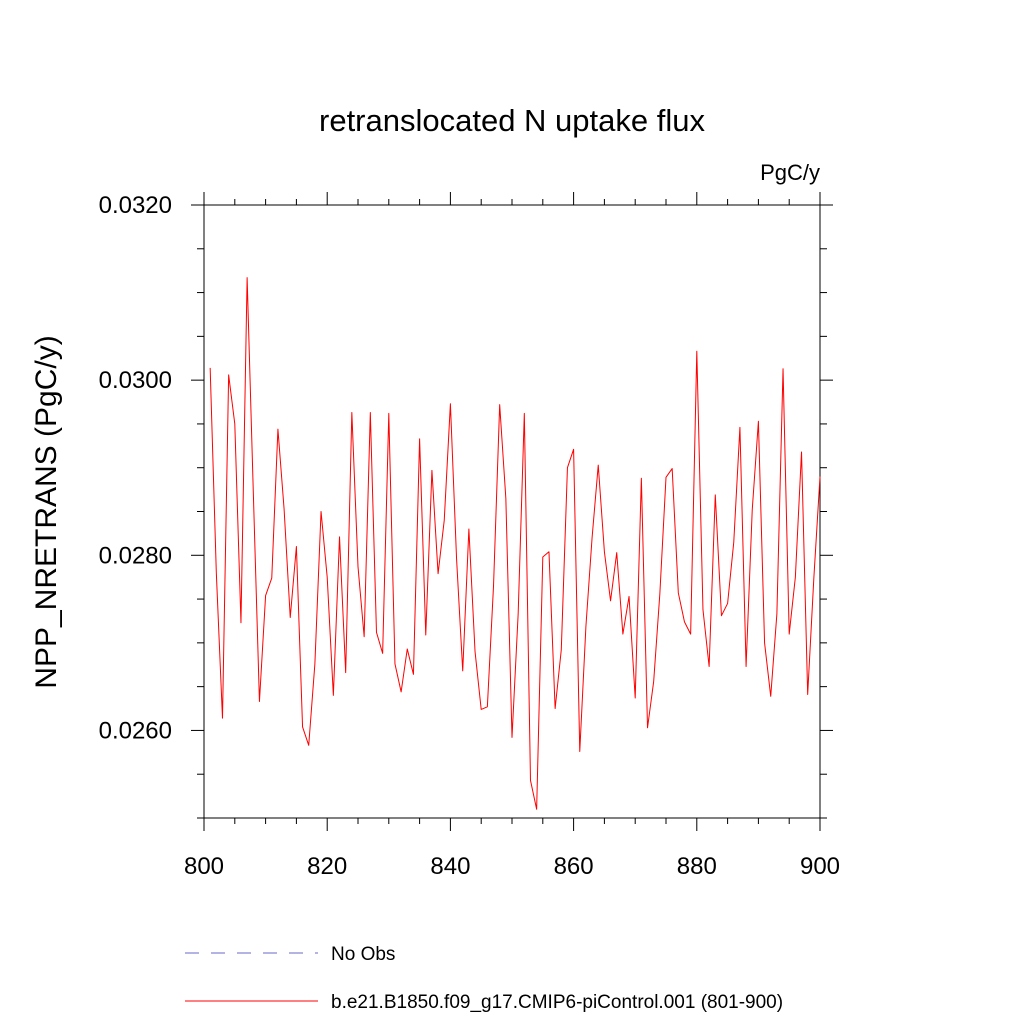  I want to click on y-axis-label: NPP_NRETRANS (PgC/y), so click(46, 511).